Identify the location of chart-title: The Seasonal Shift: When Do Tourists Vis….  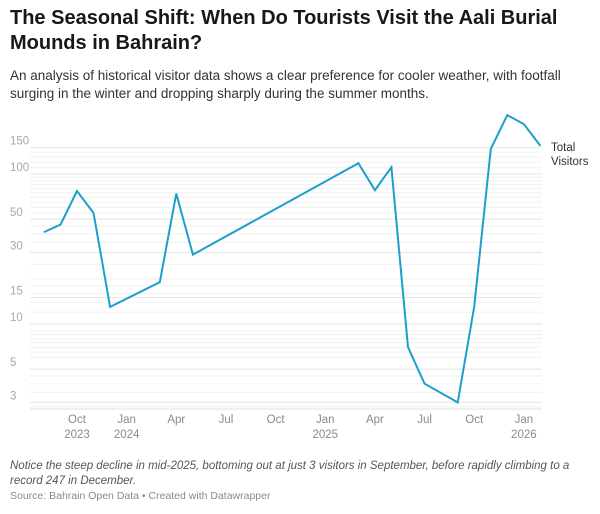
(284, 30).